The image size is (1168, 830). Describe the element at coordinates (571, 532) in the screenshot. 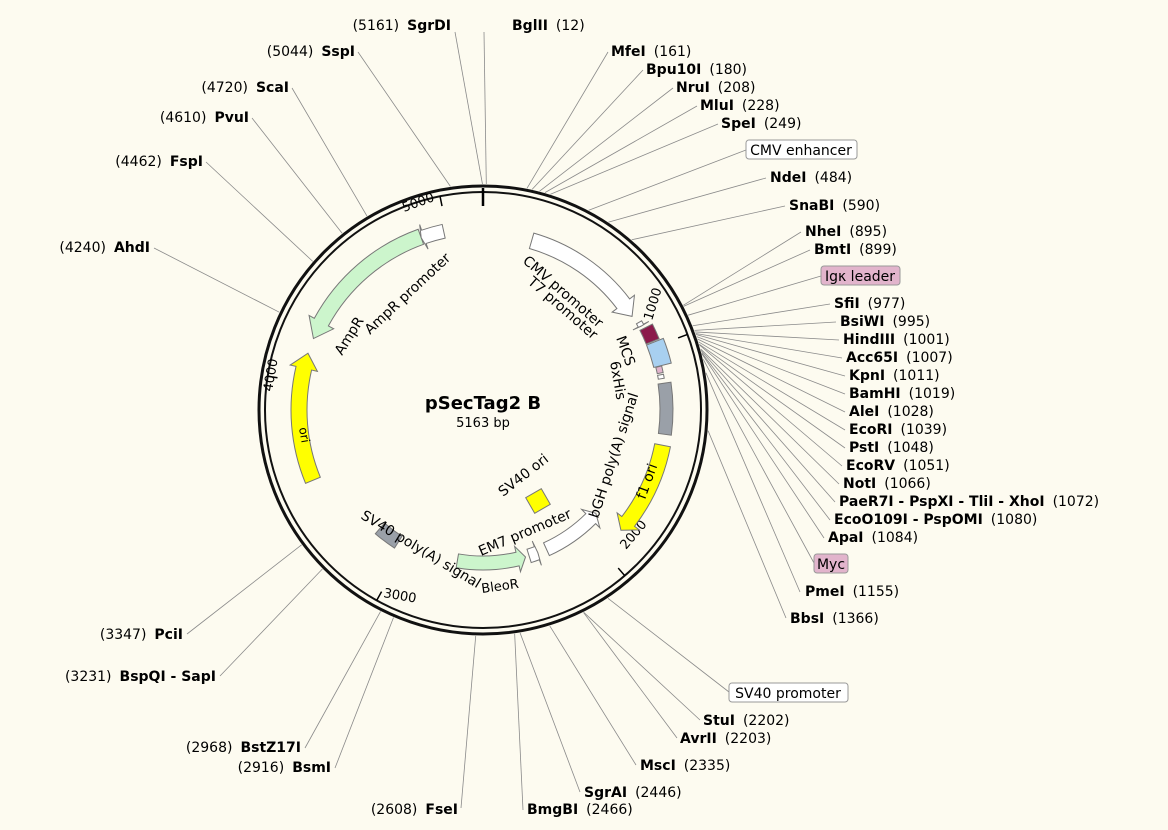

I see `feature-arc-sv40-promoter` at that location.